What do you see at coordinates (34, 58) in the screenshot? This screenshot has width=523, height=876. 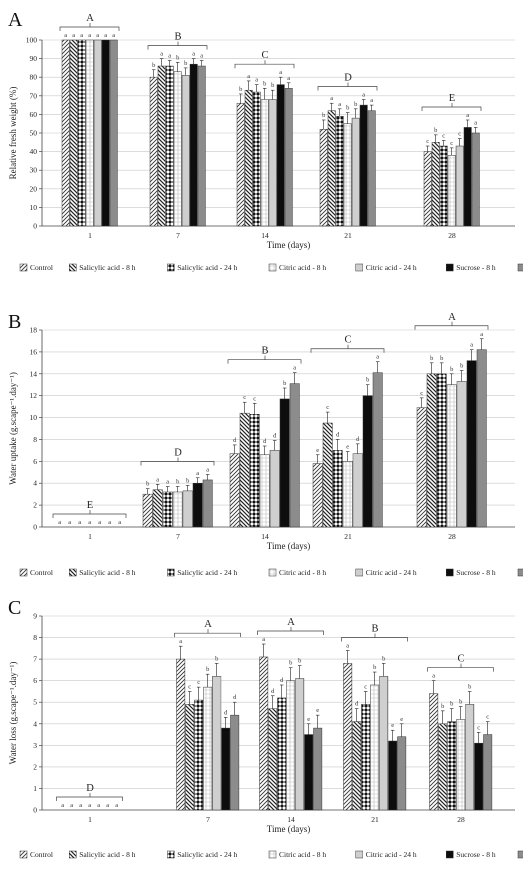 I see `y-tick-label: 90` at bounding box center [34, 58].